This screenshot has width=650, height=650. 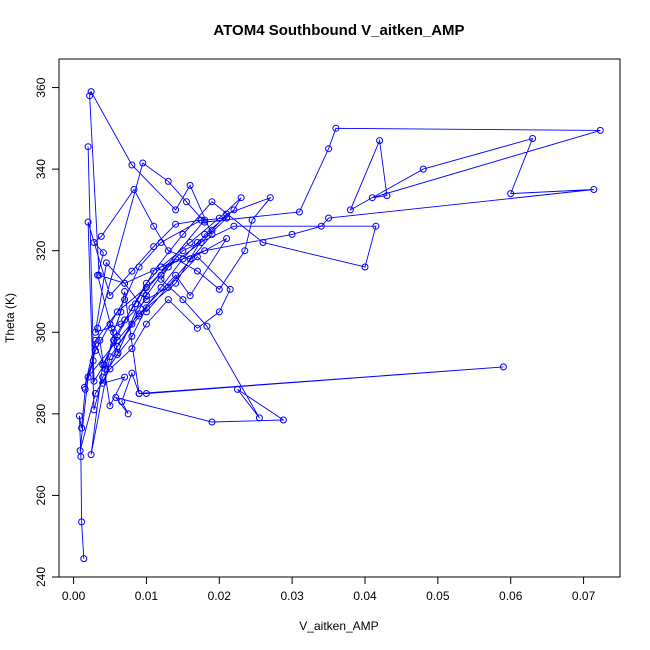 I want to click on x-tick-label: 0.00, so click(x=74, y=596).